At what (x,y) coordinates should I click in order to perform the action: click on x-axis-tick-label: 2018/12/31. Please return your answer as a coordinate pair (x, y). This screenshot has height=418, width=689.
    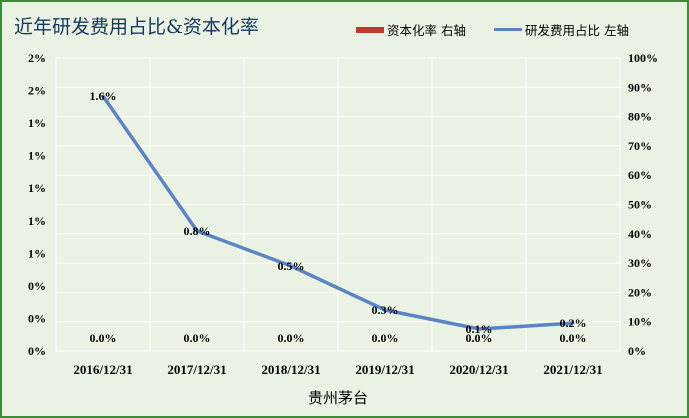
    Looking at the image, I should click on (290, 369).